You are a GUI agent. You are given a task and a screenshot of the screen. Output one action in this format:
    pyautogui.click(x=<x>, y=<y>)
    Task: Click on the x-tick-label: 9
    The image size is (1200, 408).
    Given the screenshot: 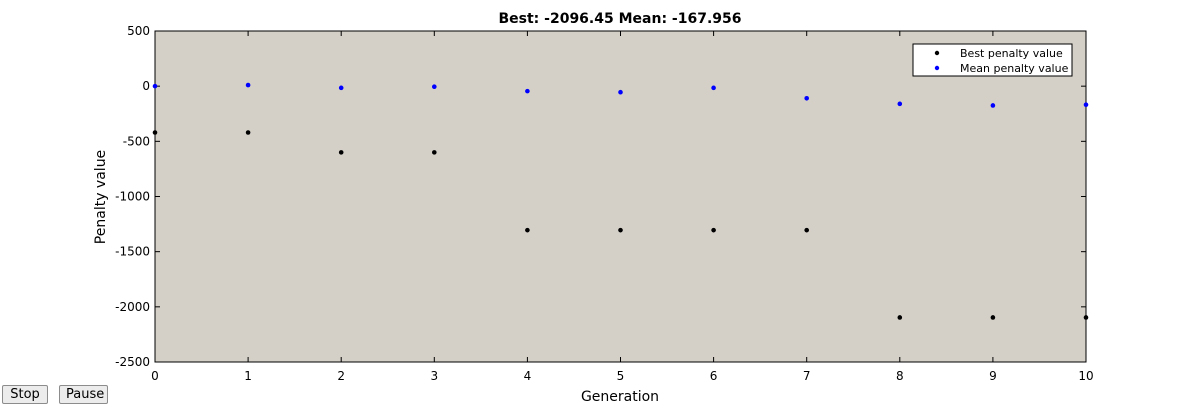 What is the action you would take?
    pyautogui.click(x=993, y=376)
    